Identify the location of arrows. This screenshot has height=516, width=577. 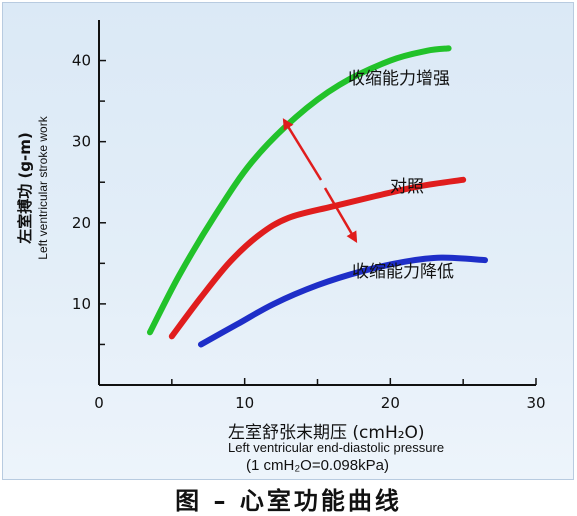
(320, 180).